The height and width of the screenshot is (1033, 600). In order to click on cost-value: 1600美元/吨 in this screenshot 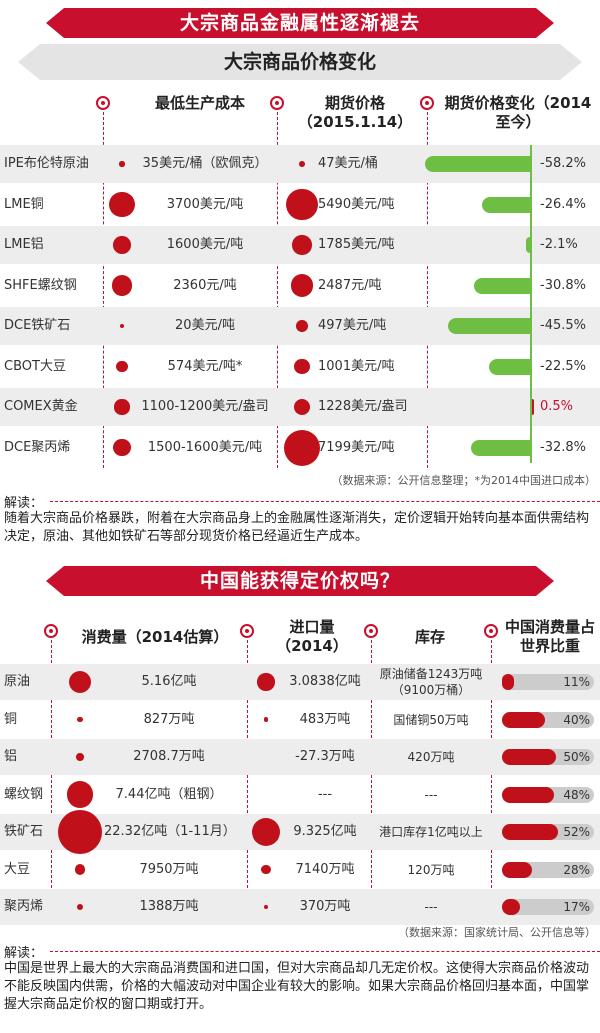, I will do `click(205, 244)`.